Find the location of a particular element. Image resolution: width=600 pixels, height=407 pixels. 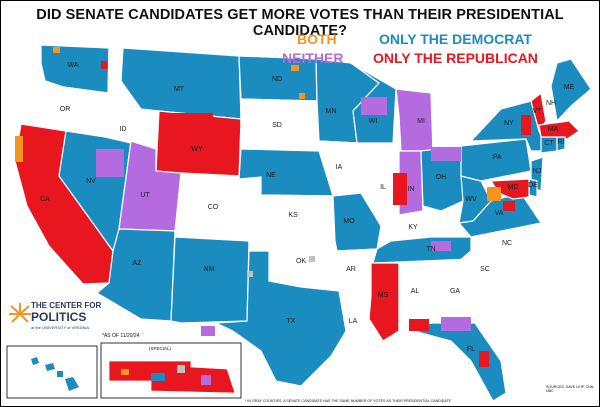

hawaii-inset is located at coordinates (52, 372).